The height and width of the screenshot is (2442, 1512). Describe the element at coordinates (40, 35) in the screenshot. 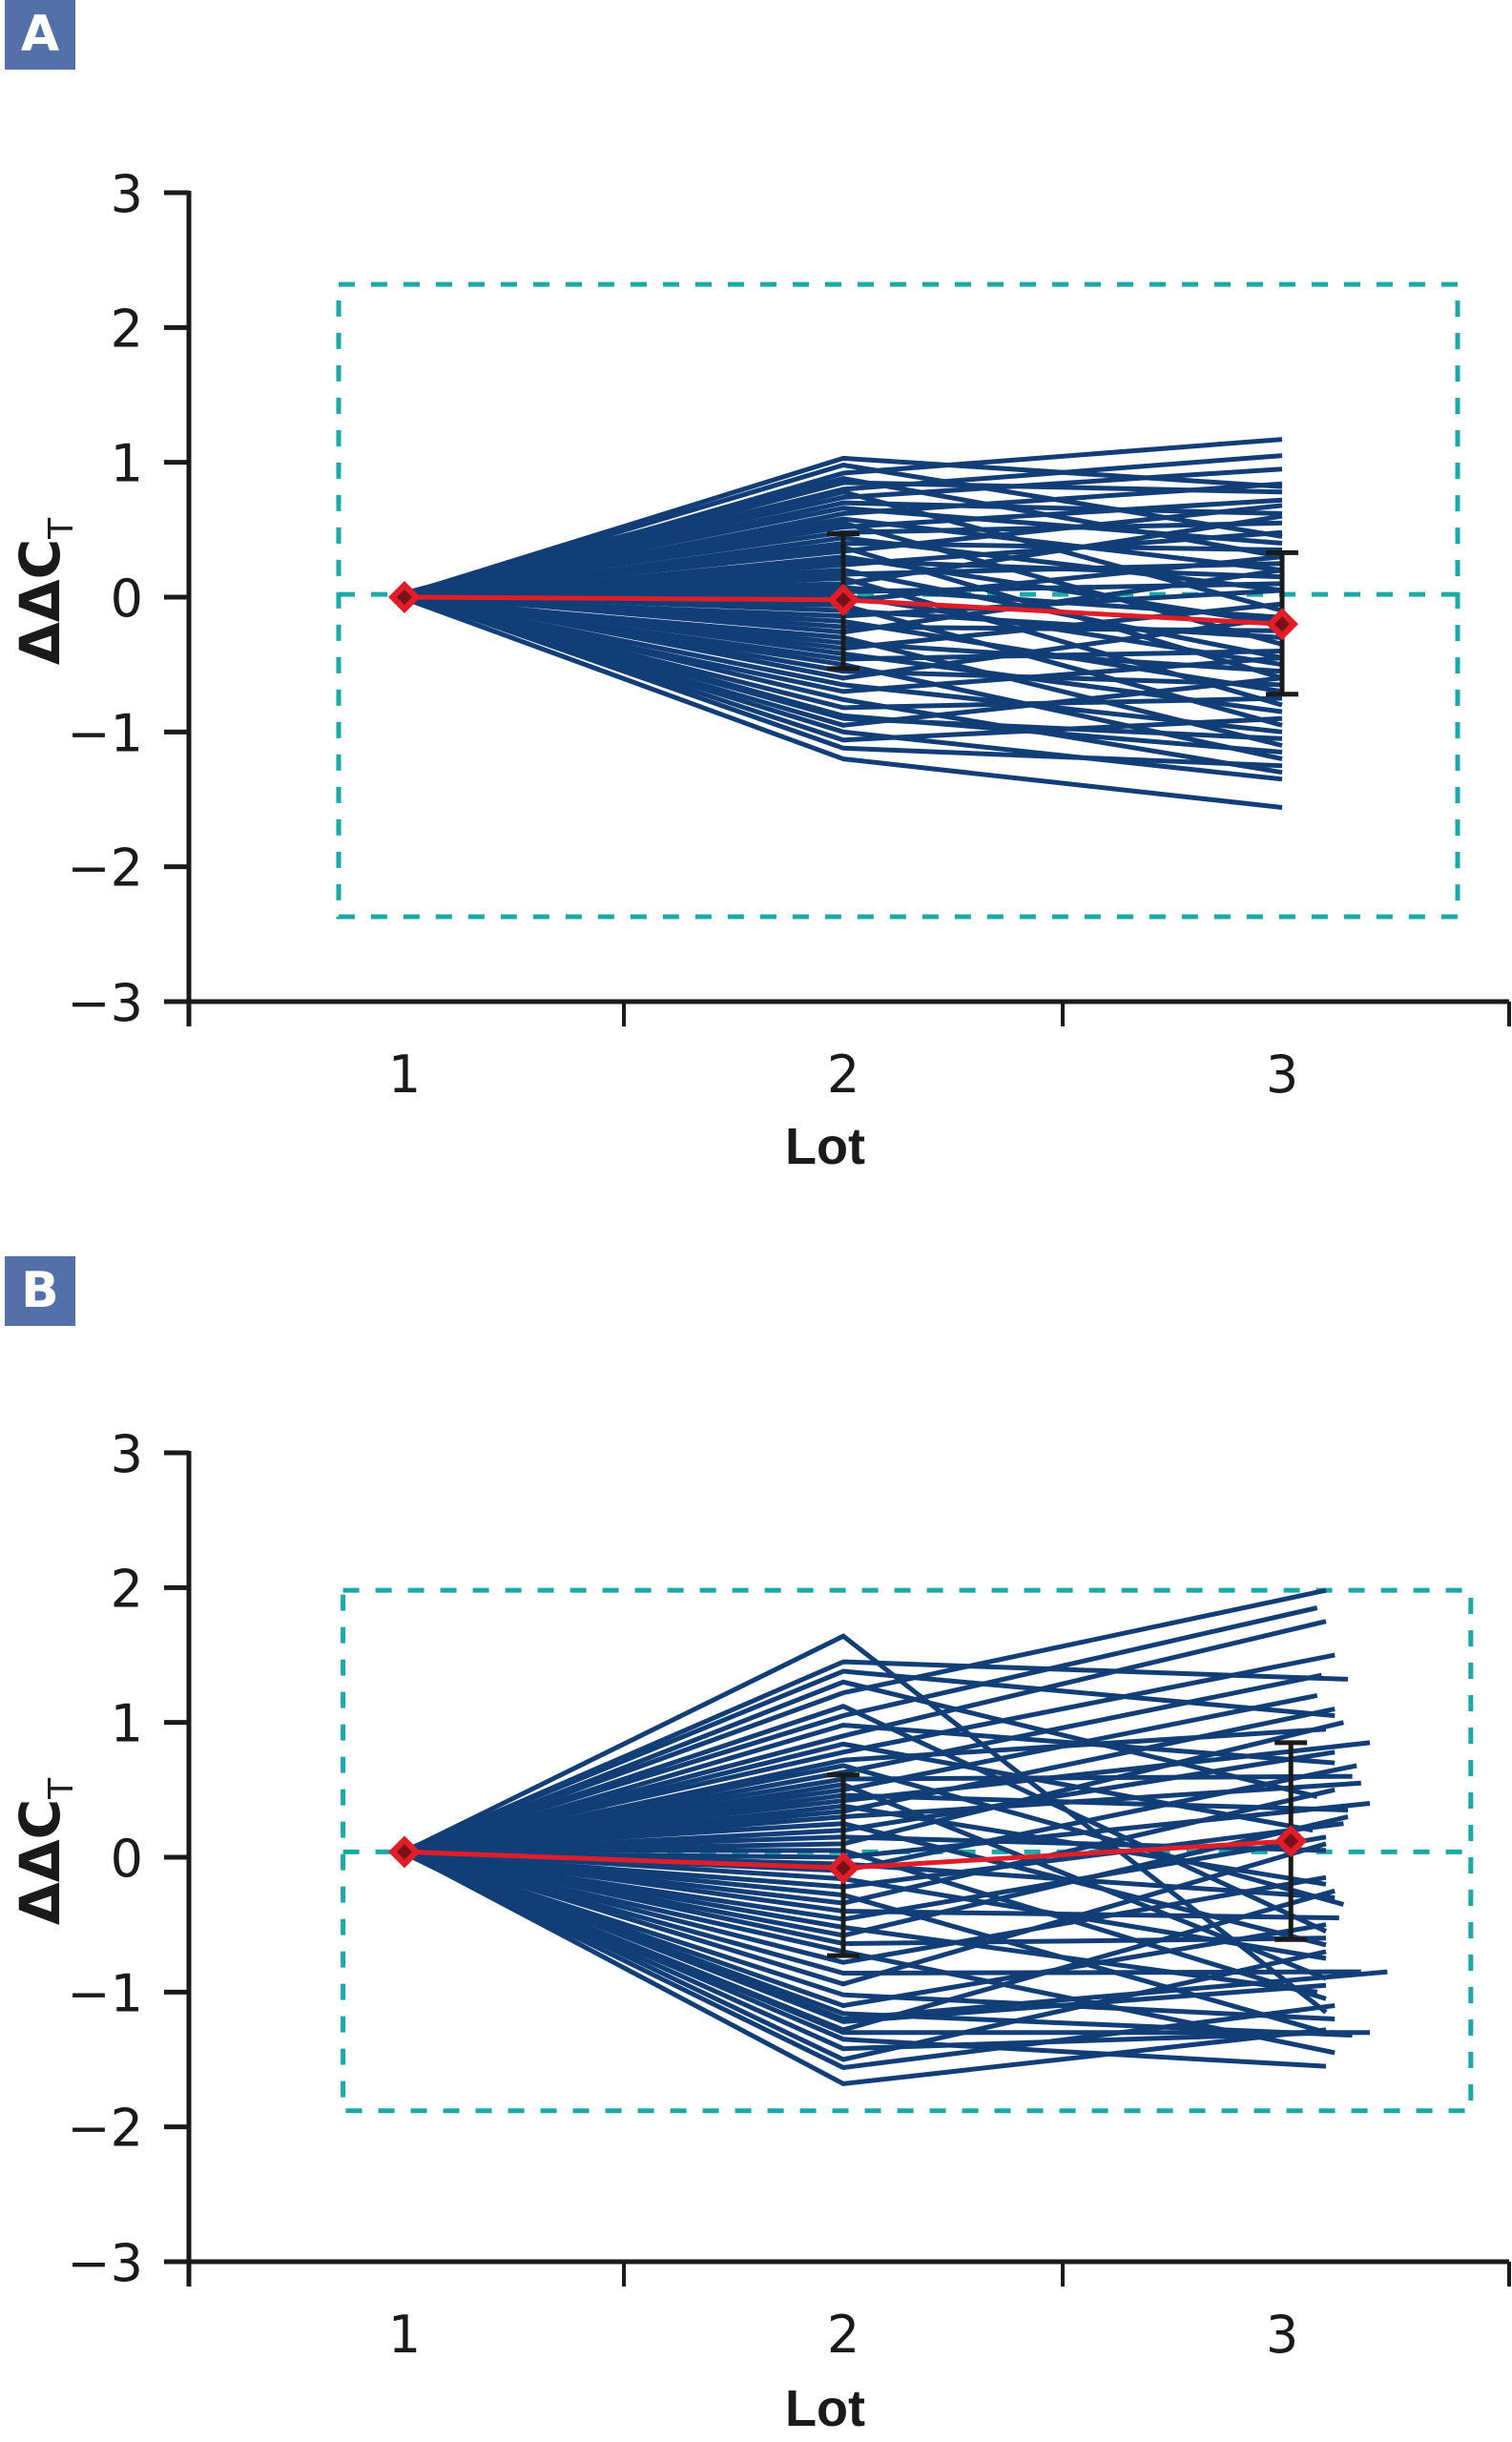

I see `panel-a-label: A` at that location.